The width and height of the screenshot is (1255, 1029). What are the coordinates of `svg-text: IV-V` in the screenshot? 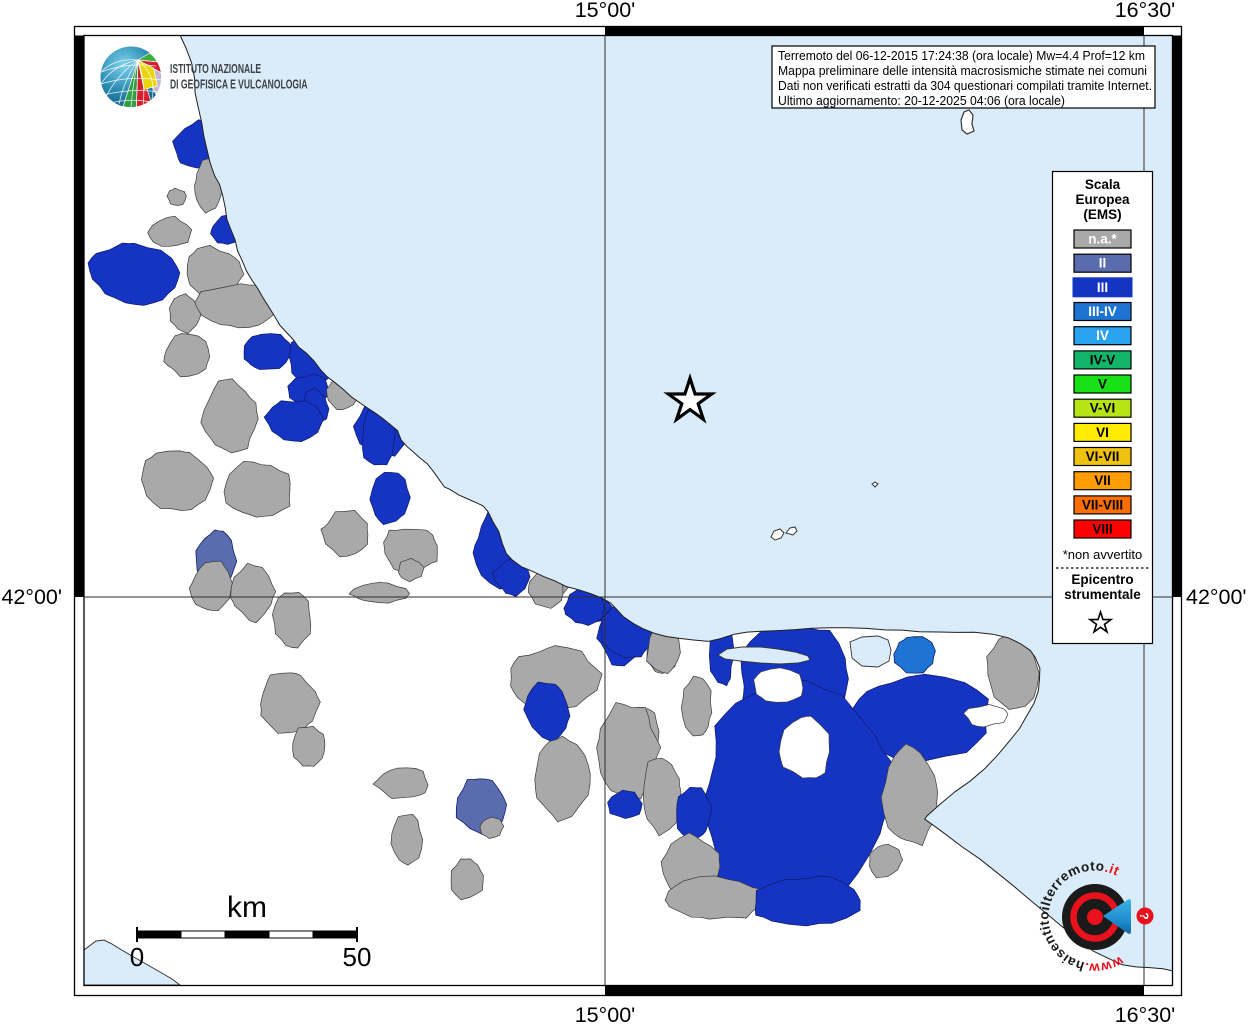 It's located at (1103, 359).